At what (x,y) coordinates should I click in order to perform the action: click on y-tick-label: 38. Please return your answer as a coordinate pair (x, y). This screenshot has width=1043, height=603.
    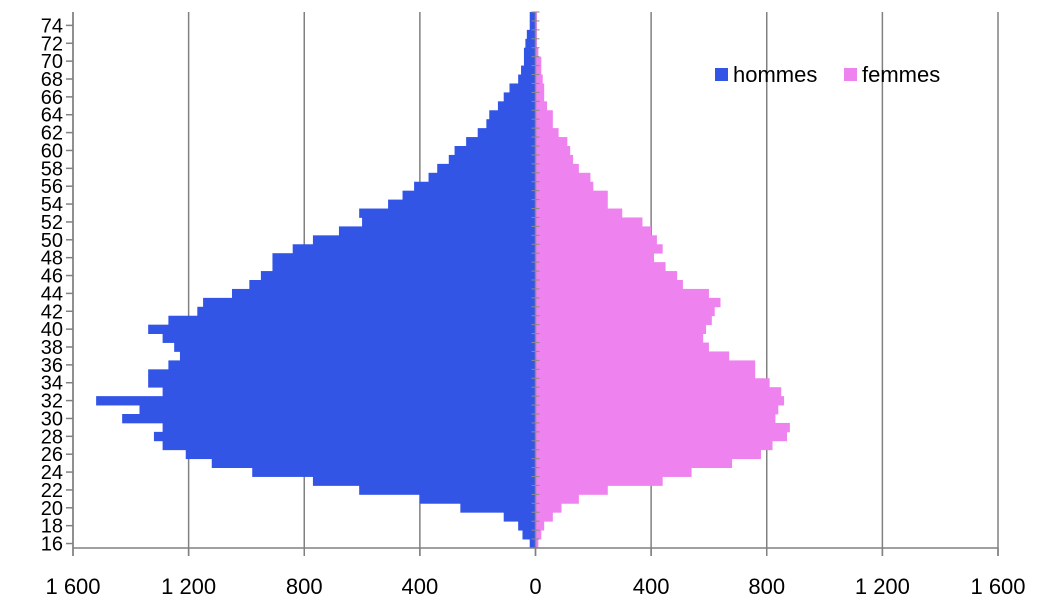
    Looking at the image, I should click on (52, 348).